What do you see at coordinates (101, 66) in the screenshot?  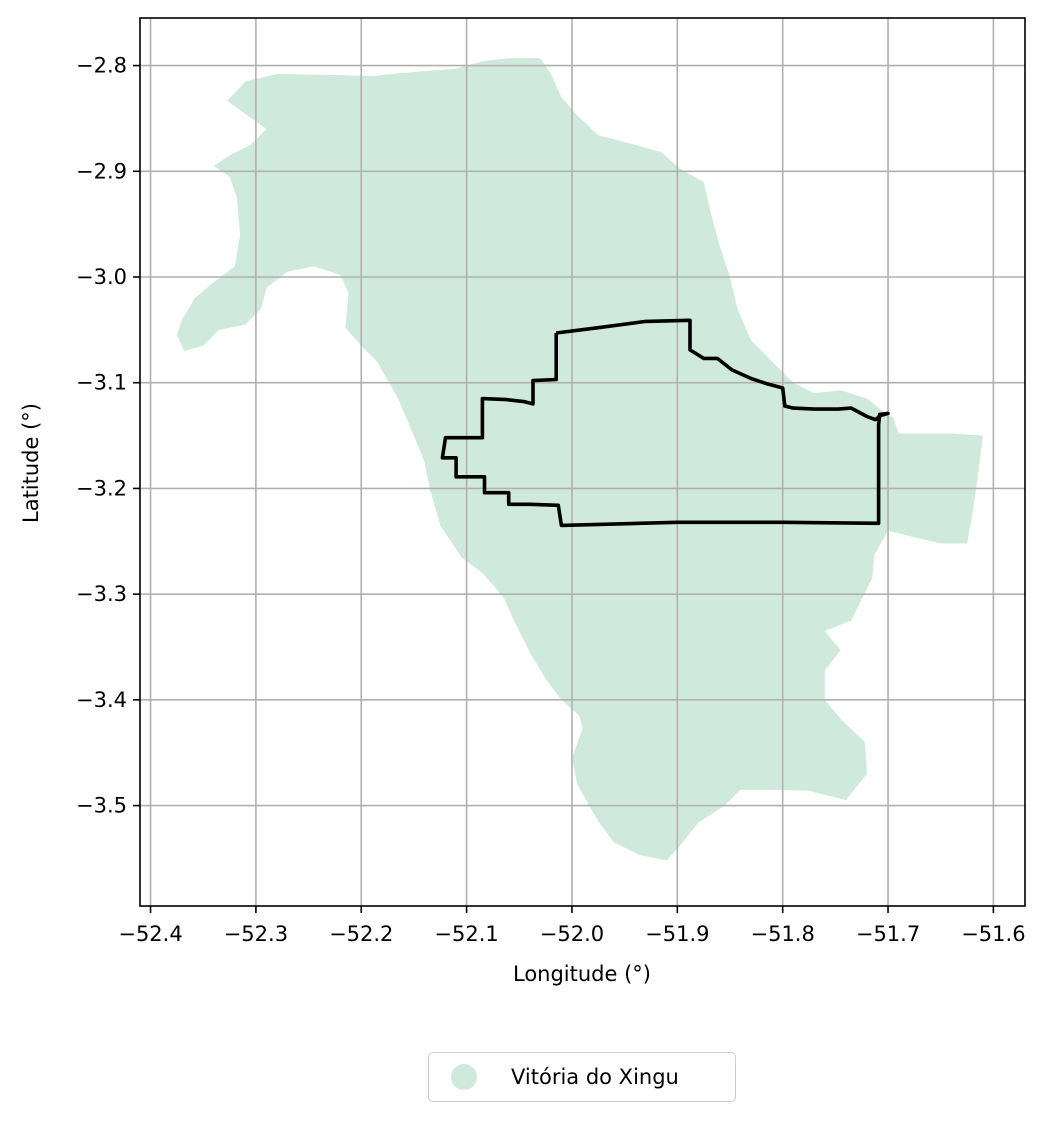 I see `y-tick-label-0: −2.8` at bounding box center [101, 66].